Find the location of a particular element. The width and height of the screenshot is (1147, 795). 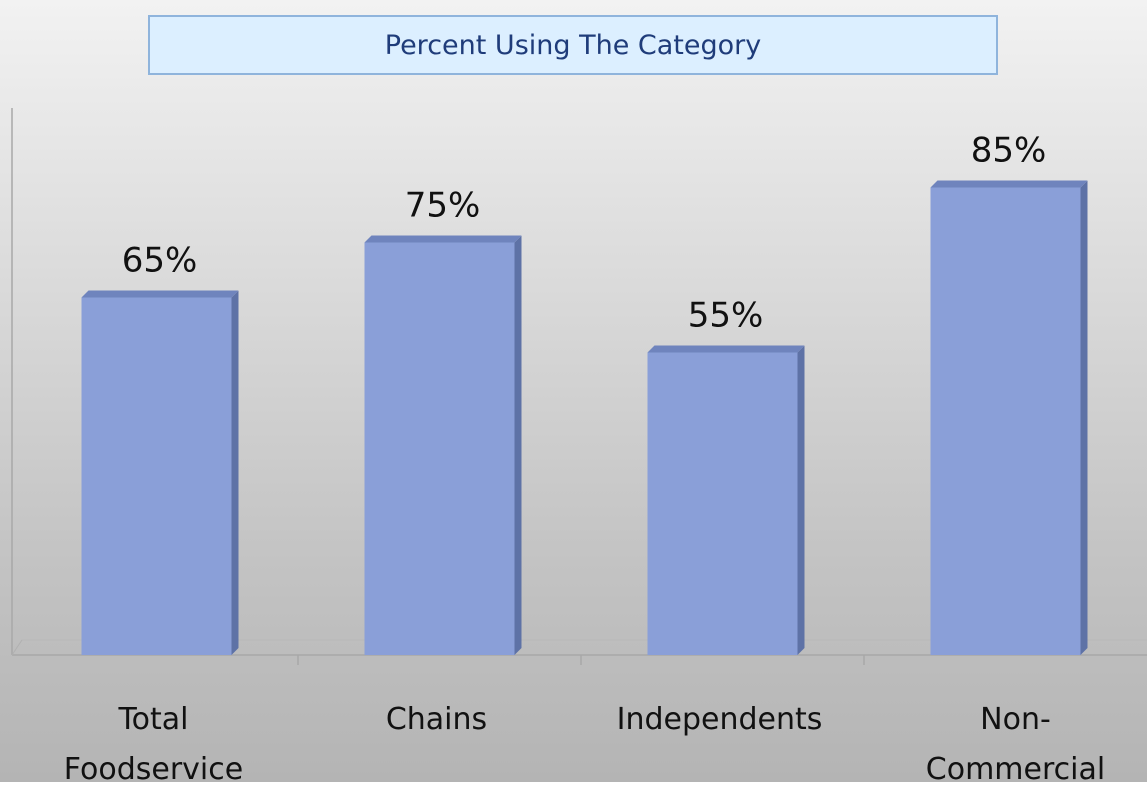

x-tick-label: Total Foodservice is located at coordinates (153, 744).